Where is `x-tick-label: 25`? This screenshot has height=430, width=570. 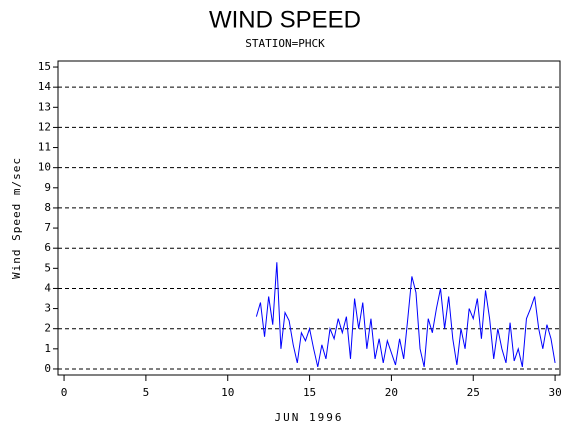 x-tick-label: 25 is located at coordinates (473, 392).